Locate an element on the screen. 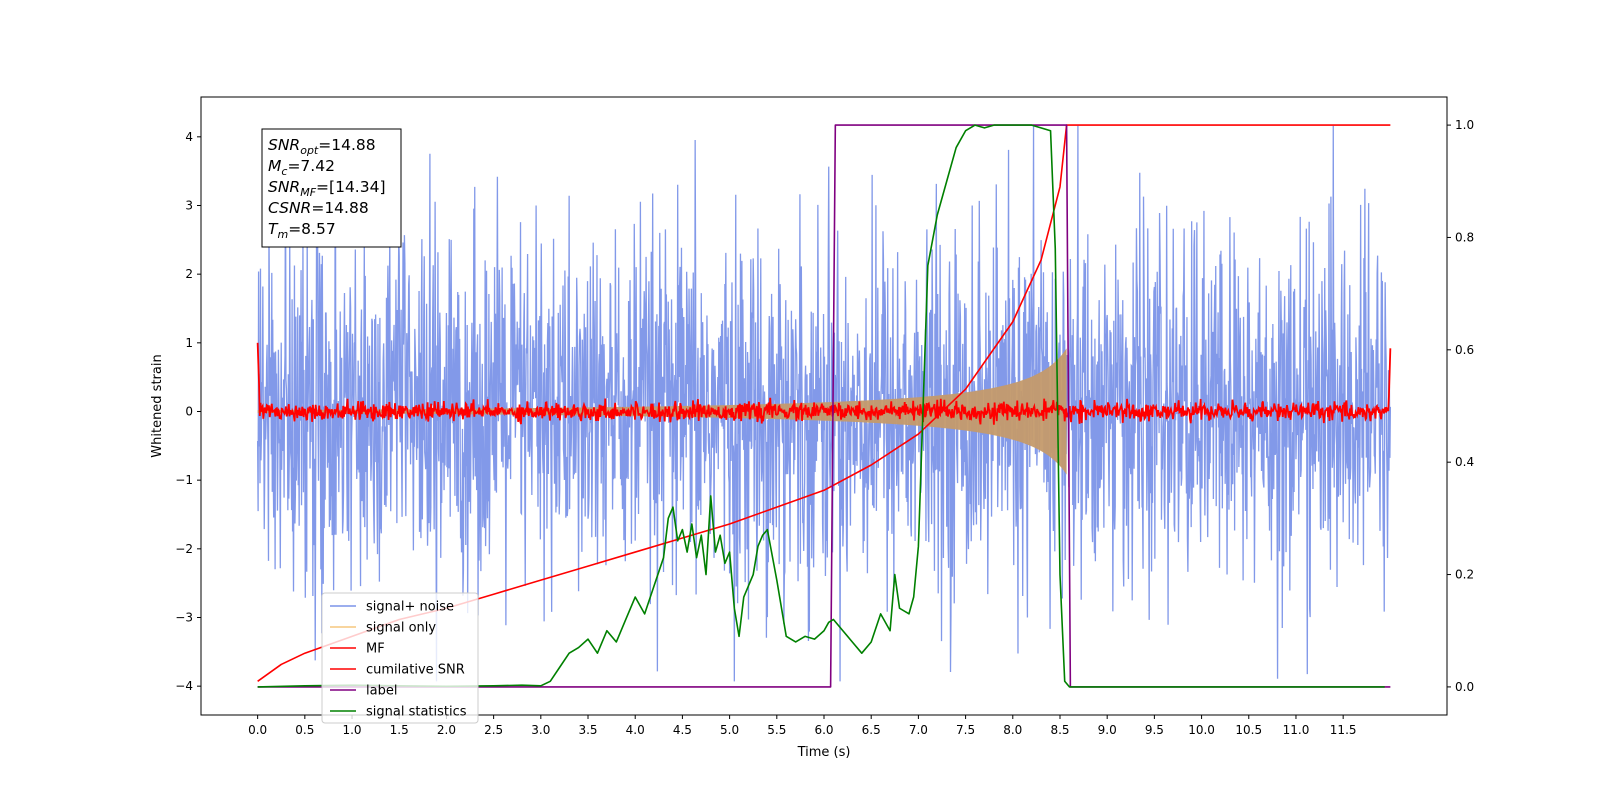  x-tick-label: 3.5 is located at coordinates (587, 730).